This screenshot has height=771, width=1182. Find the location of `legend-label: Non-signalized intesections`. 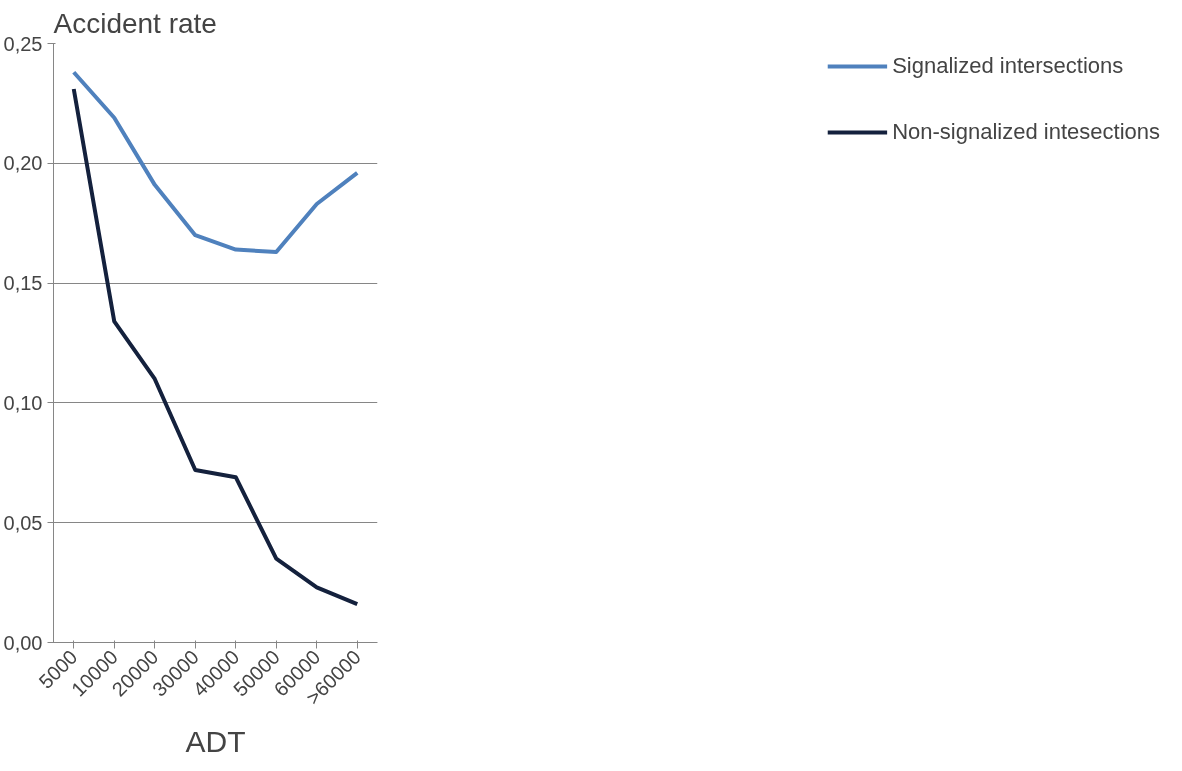

legend-label: Non-signalized intesections is located at coordinates (1026, 132).